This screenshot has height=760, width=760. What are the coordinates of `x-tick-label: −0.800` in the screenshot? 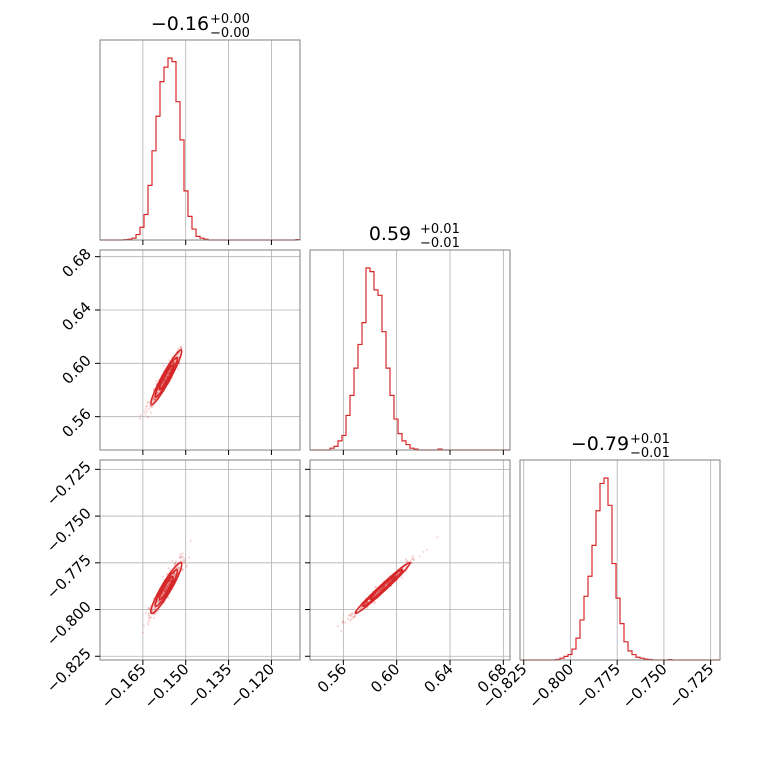 It's located at (551, 686).